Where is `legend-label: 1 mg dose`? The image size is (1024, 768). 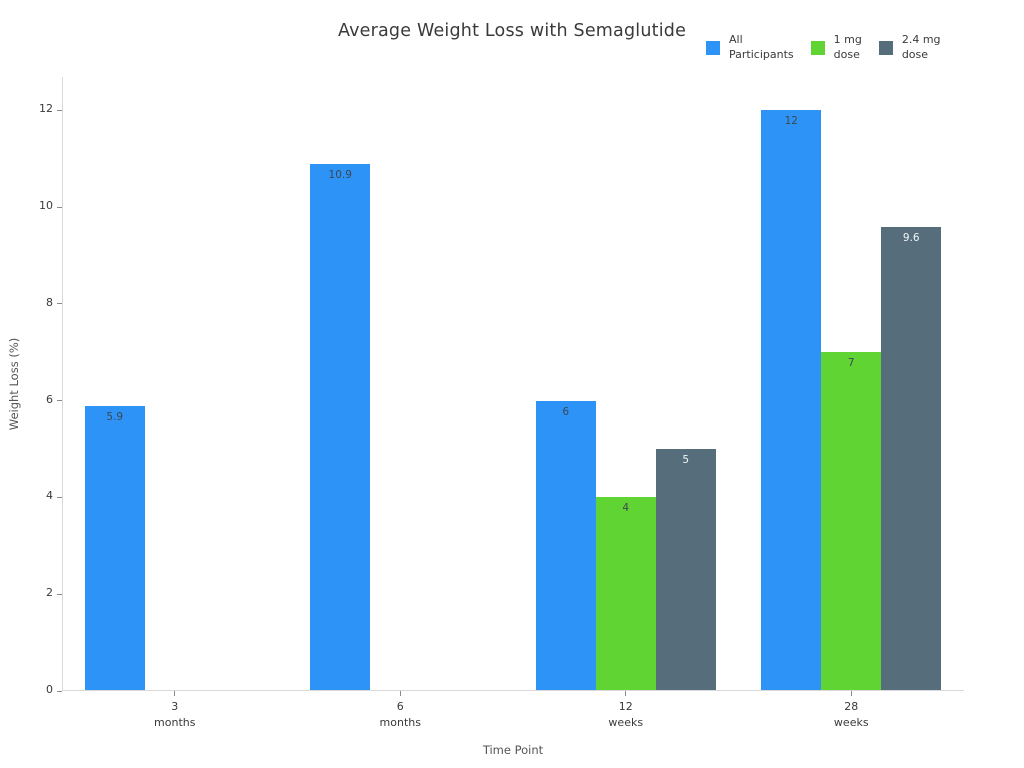
legend-label: 1 mg dose is located at coordinates (847, 47).